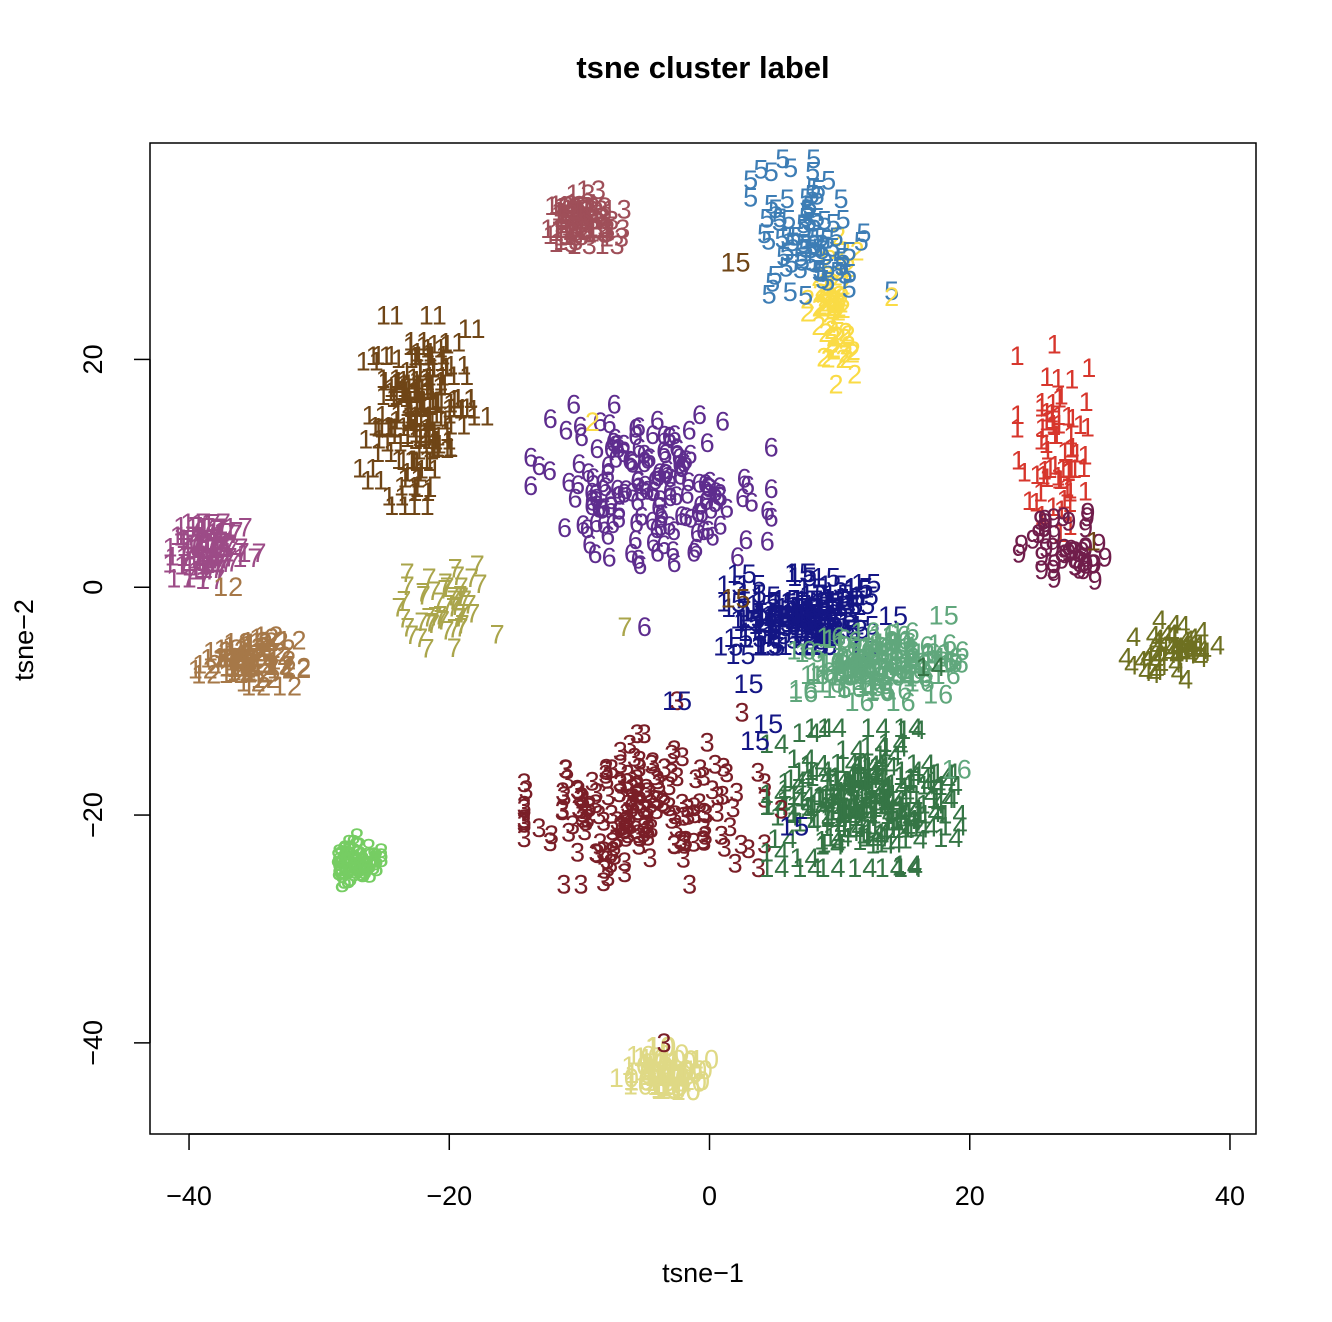  I want to click on y-tick-label: −40, so click(93, 1043).